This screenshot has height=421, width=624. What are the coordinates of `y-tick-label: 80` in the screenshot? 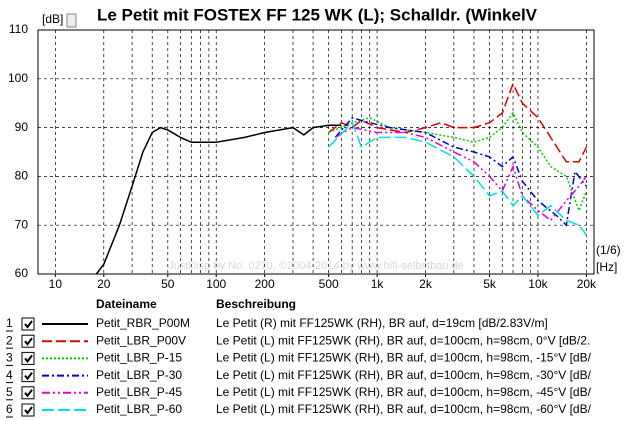 It's located at (22, 176).